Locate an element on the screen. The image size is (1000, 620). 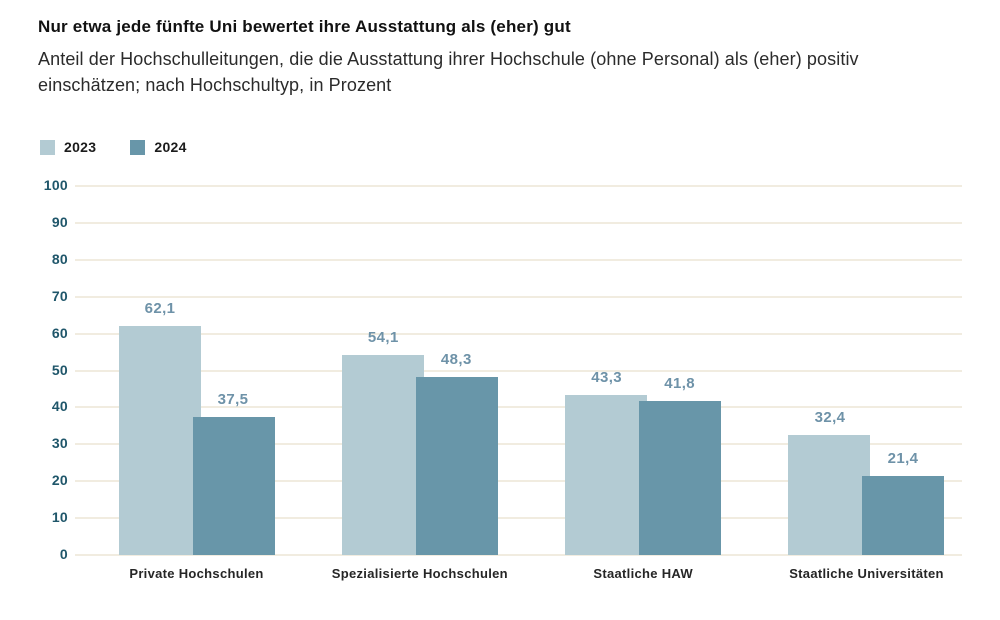
value-label-2023: 43,3 is located at coordinates (607, 378).